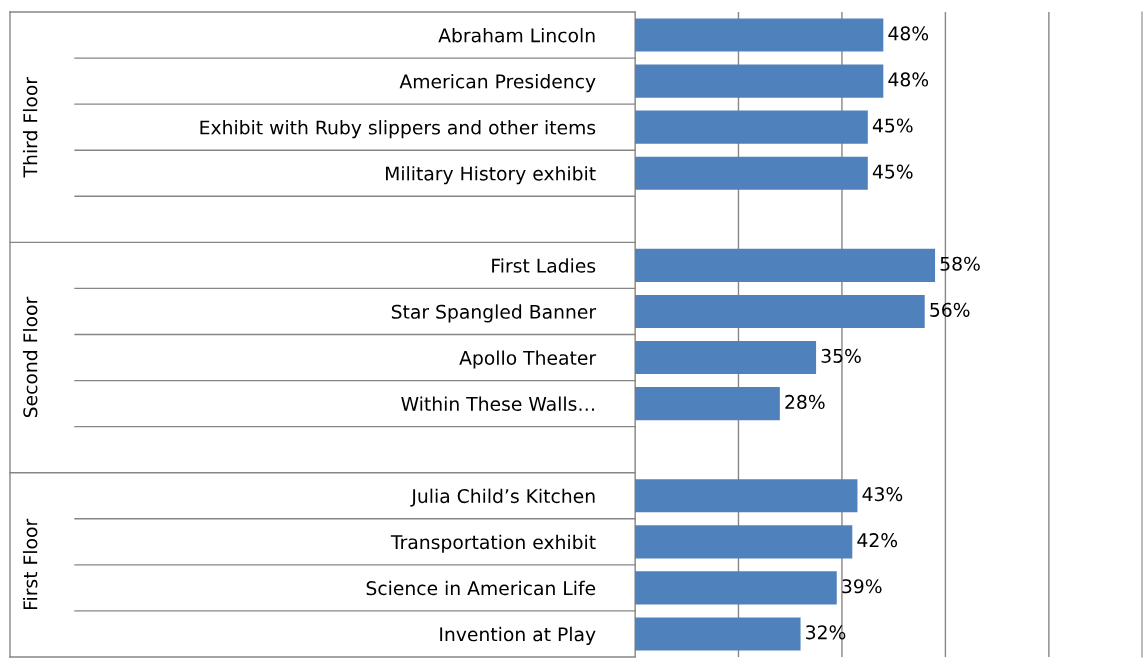 This screenshot has width=1144, height=669. I want to click on y-tick-label: Exhibit with Ruby slippers and other items, so click(398, 129).